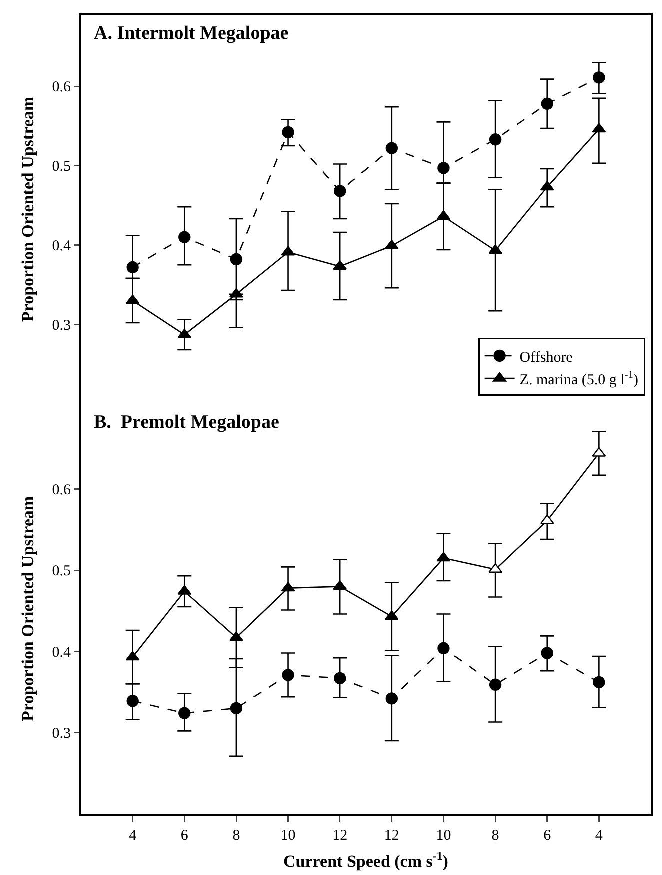 The image size is (662, 875). Describe the element at coordinates (187, 422) in the screenshot. I see `chart-title: B. Premolt Megalopae` at that location.